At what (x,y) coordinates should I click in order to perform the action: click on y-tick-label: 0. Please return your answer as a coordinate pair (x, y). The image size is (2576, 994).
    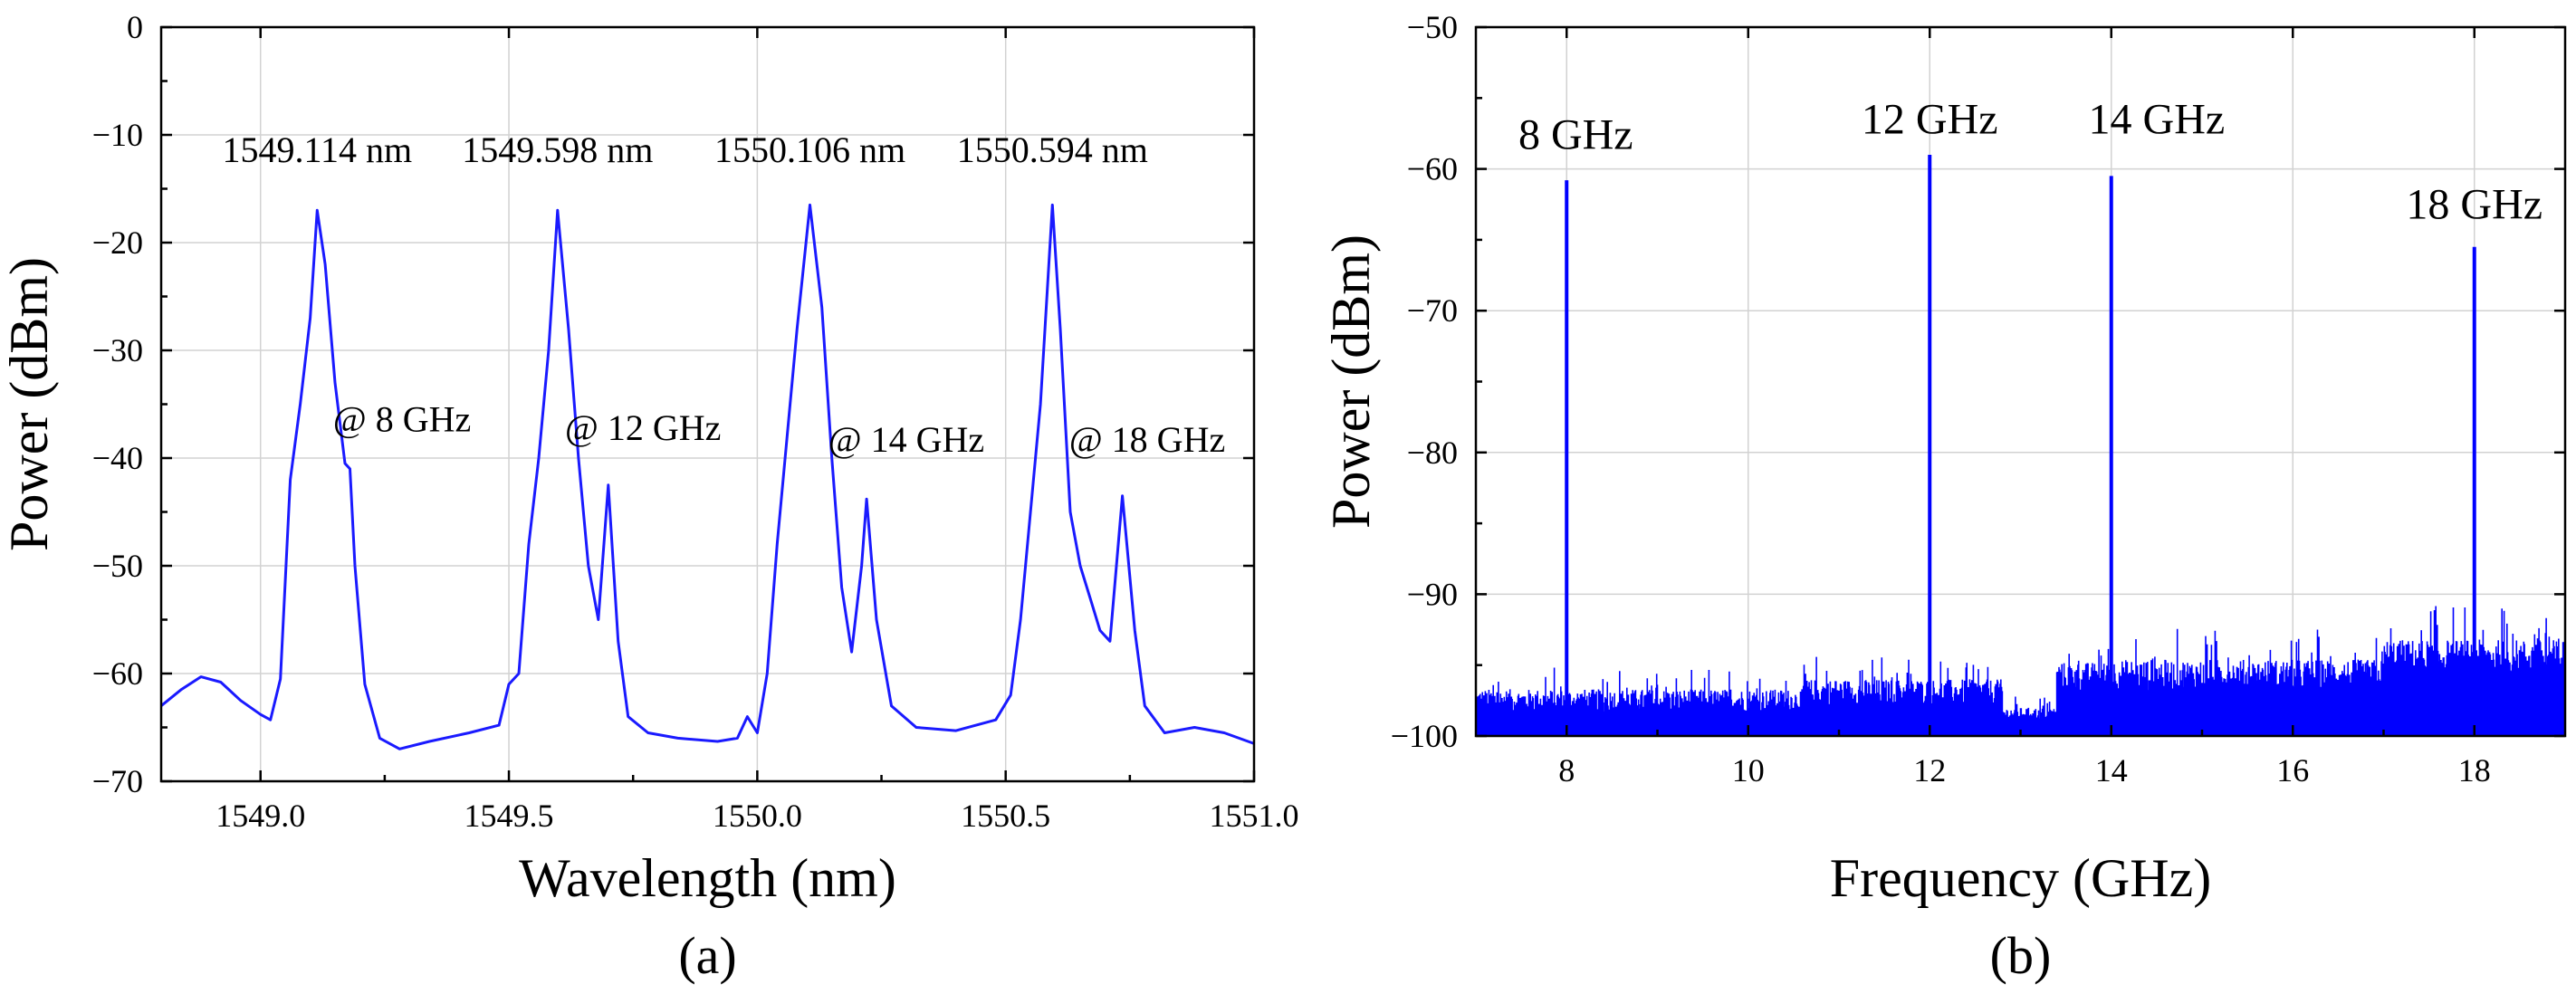
    Looking at the image, I should click on (135, 27).